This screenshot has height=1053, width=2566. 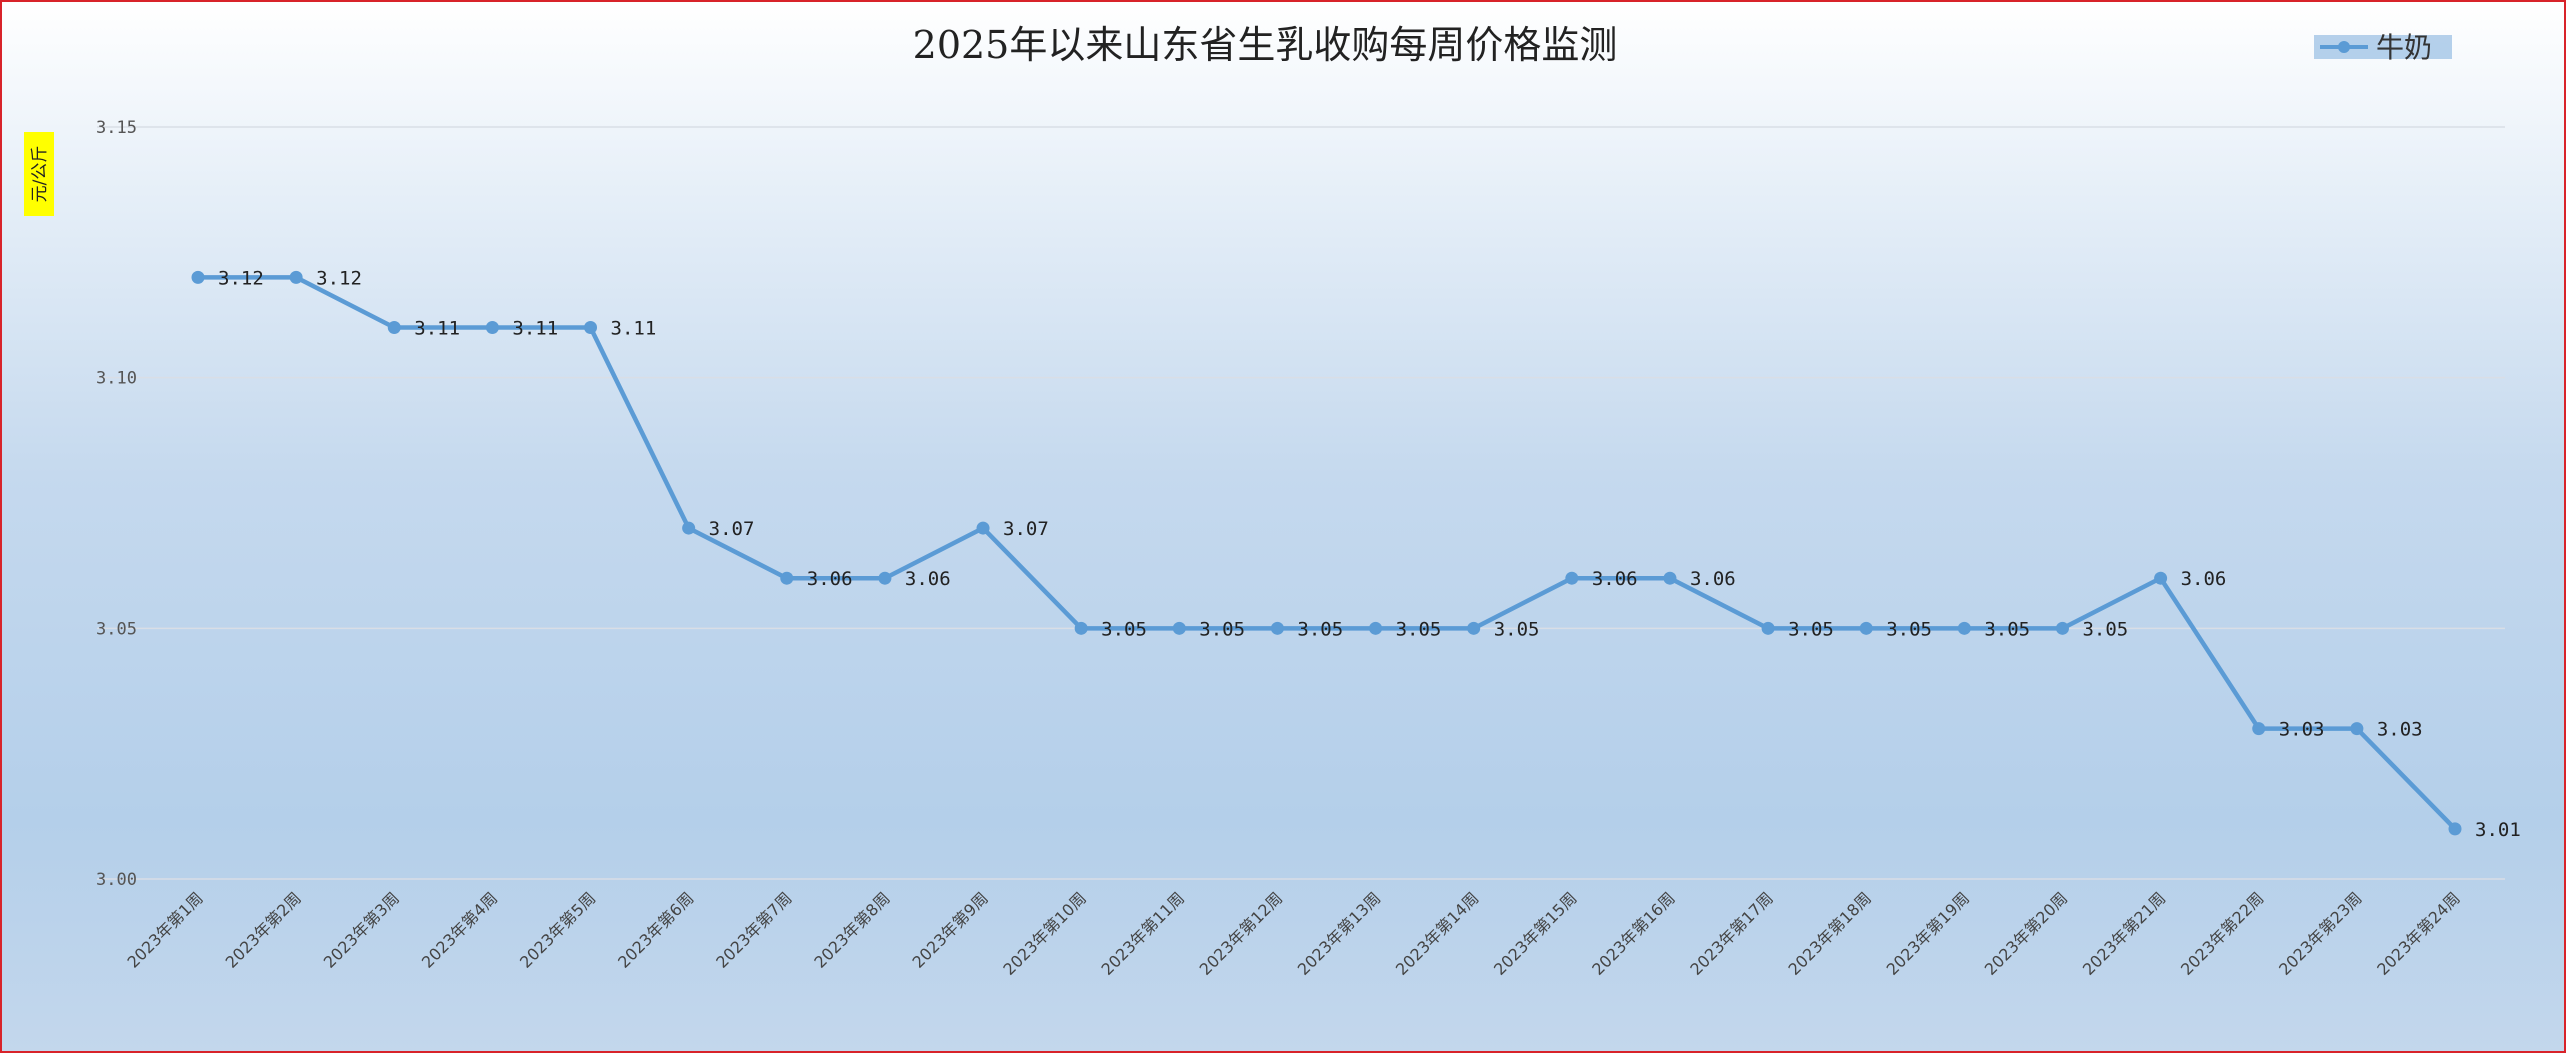 I want to click on x-tick-label: 2023年第10周, so click(x=1044, y=933).